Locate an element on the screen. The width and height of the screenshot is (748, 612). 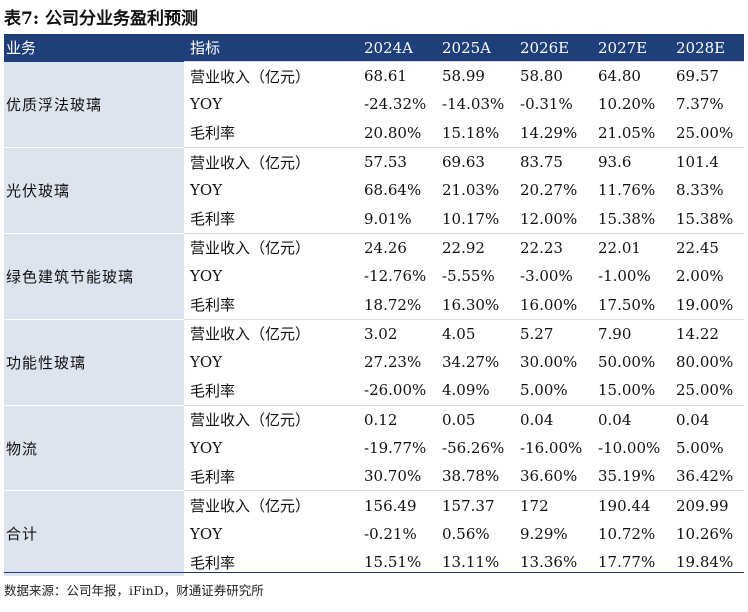
value-cell: 80.00% is located at coordinates (705, 362).